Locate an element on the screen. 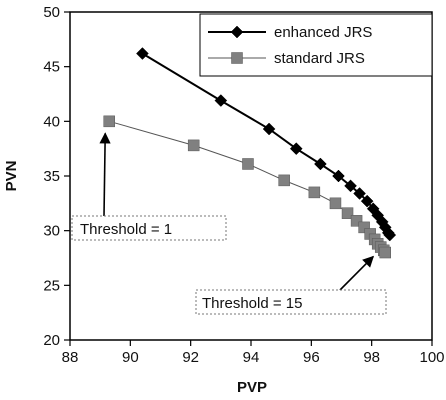 The height and width of the screenshot is (400, 446). y-tick-label: 40 is located at coordinates (51, 121).